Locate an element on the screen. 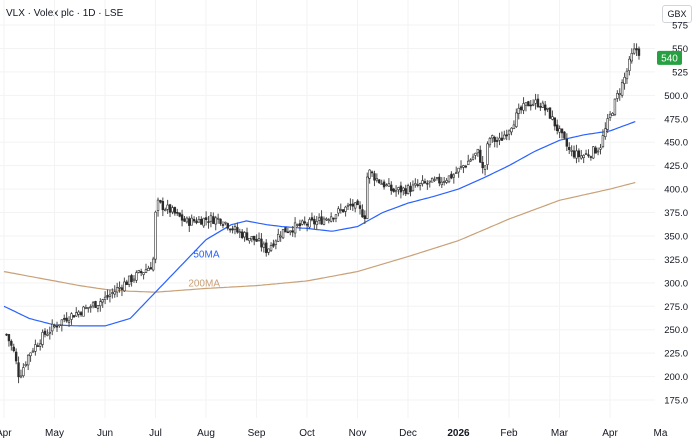 This screenshot has width=700, height=444. y-tick-label: 425.0 is located at coordinates (676, 166).